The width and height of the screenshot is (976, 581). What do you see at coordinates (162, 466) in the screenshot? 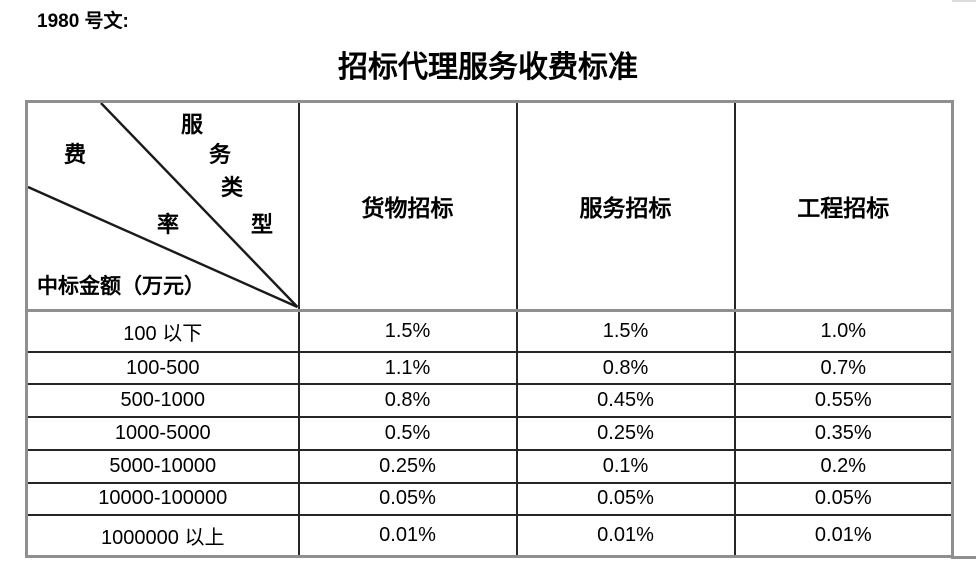
I see `row-label: 5000-10000` at bounding box center [162, 466].